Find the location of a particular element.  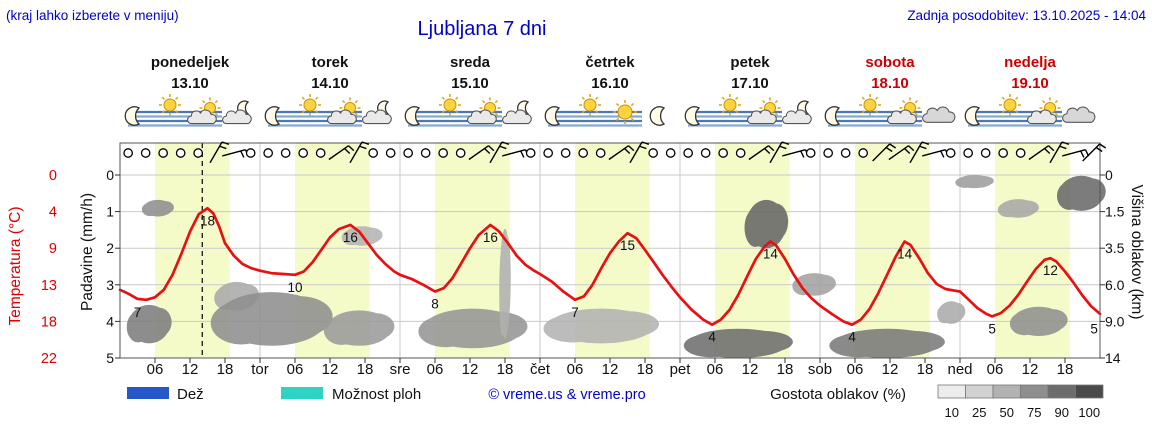

showers-legend-label: Možnost ploh is located at coordinates (376, 394).